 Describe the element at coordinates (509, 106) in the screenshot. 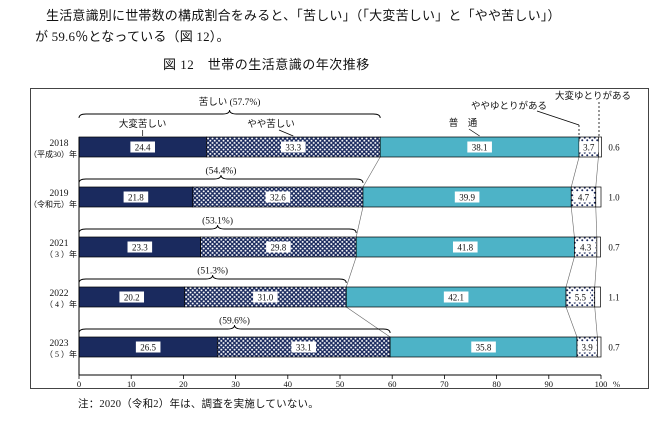

I see `series-label-yaya-yutori: ややゆとりがある` at that location.